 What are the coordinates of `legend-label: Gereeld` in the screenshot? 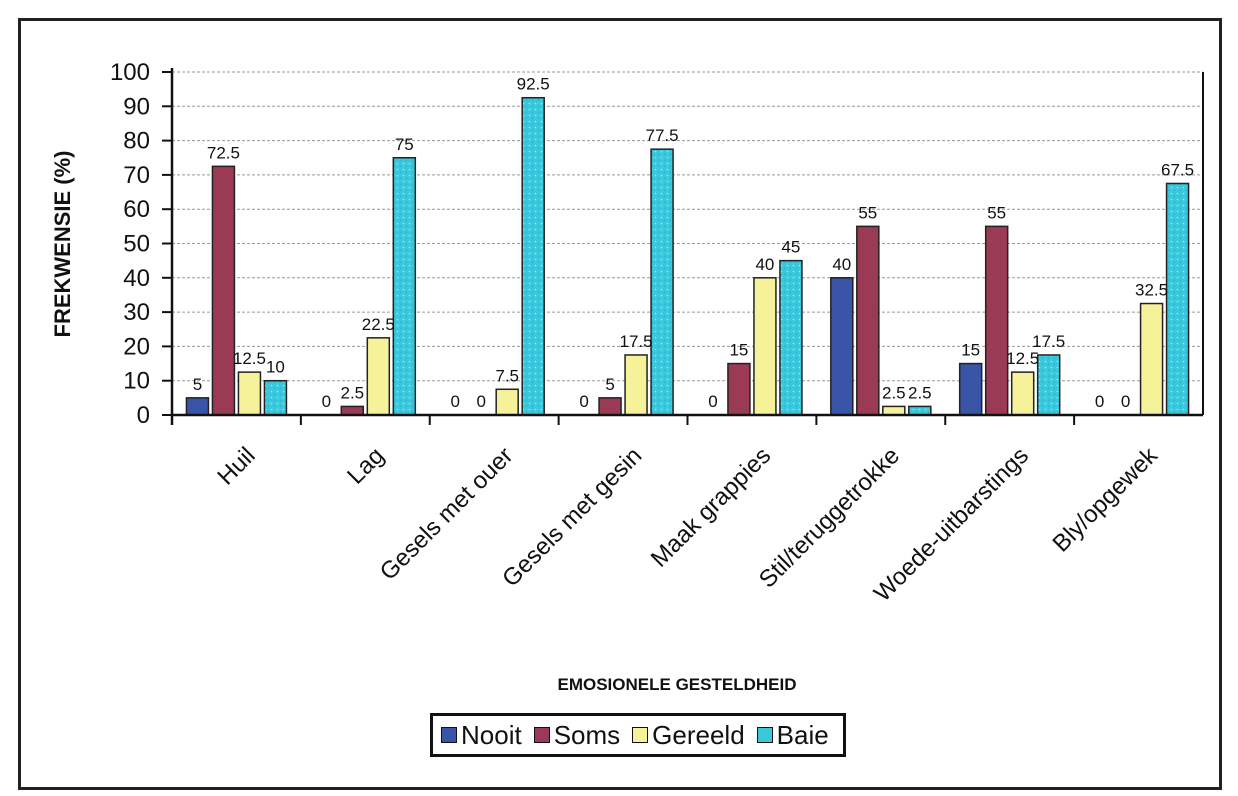 It's located at (698, 734).